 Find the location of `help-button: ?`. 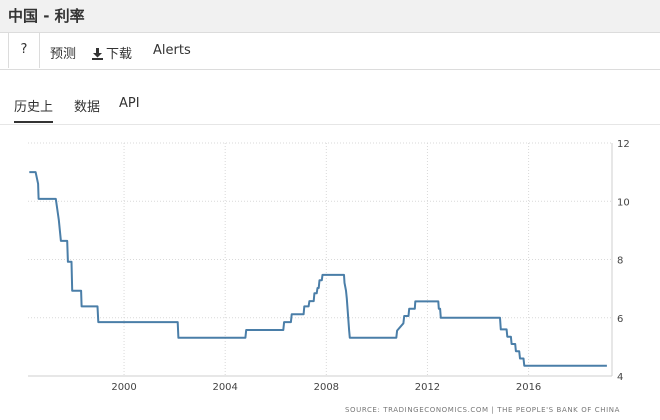

help-button: ? is located at coordinates (24, 50).